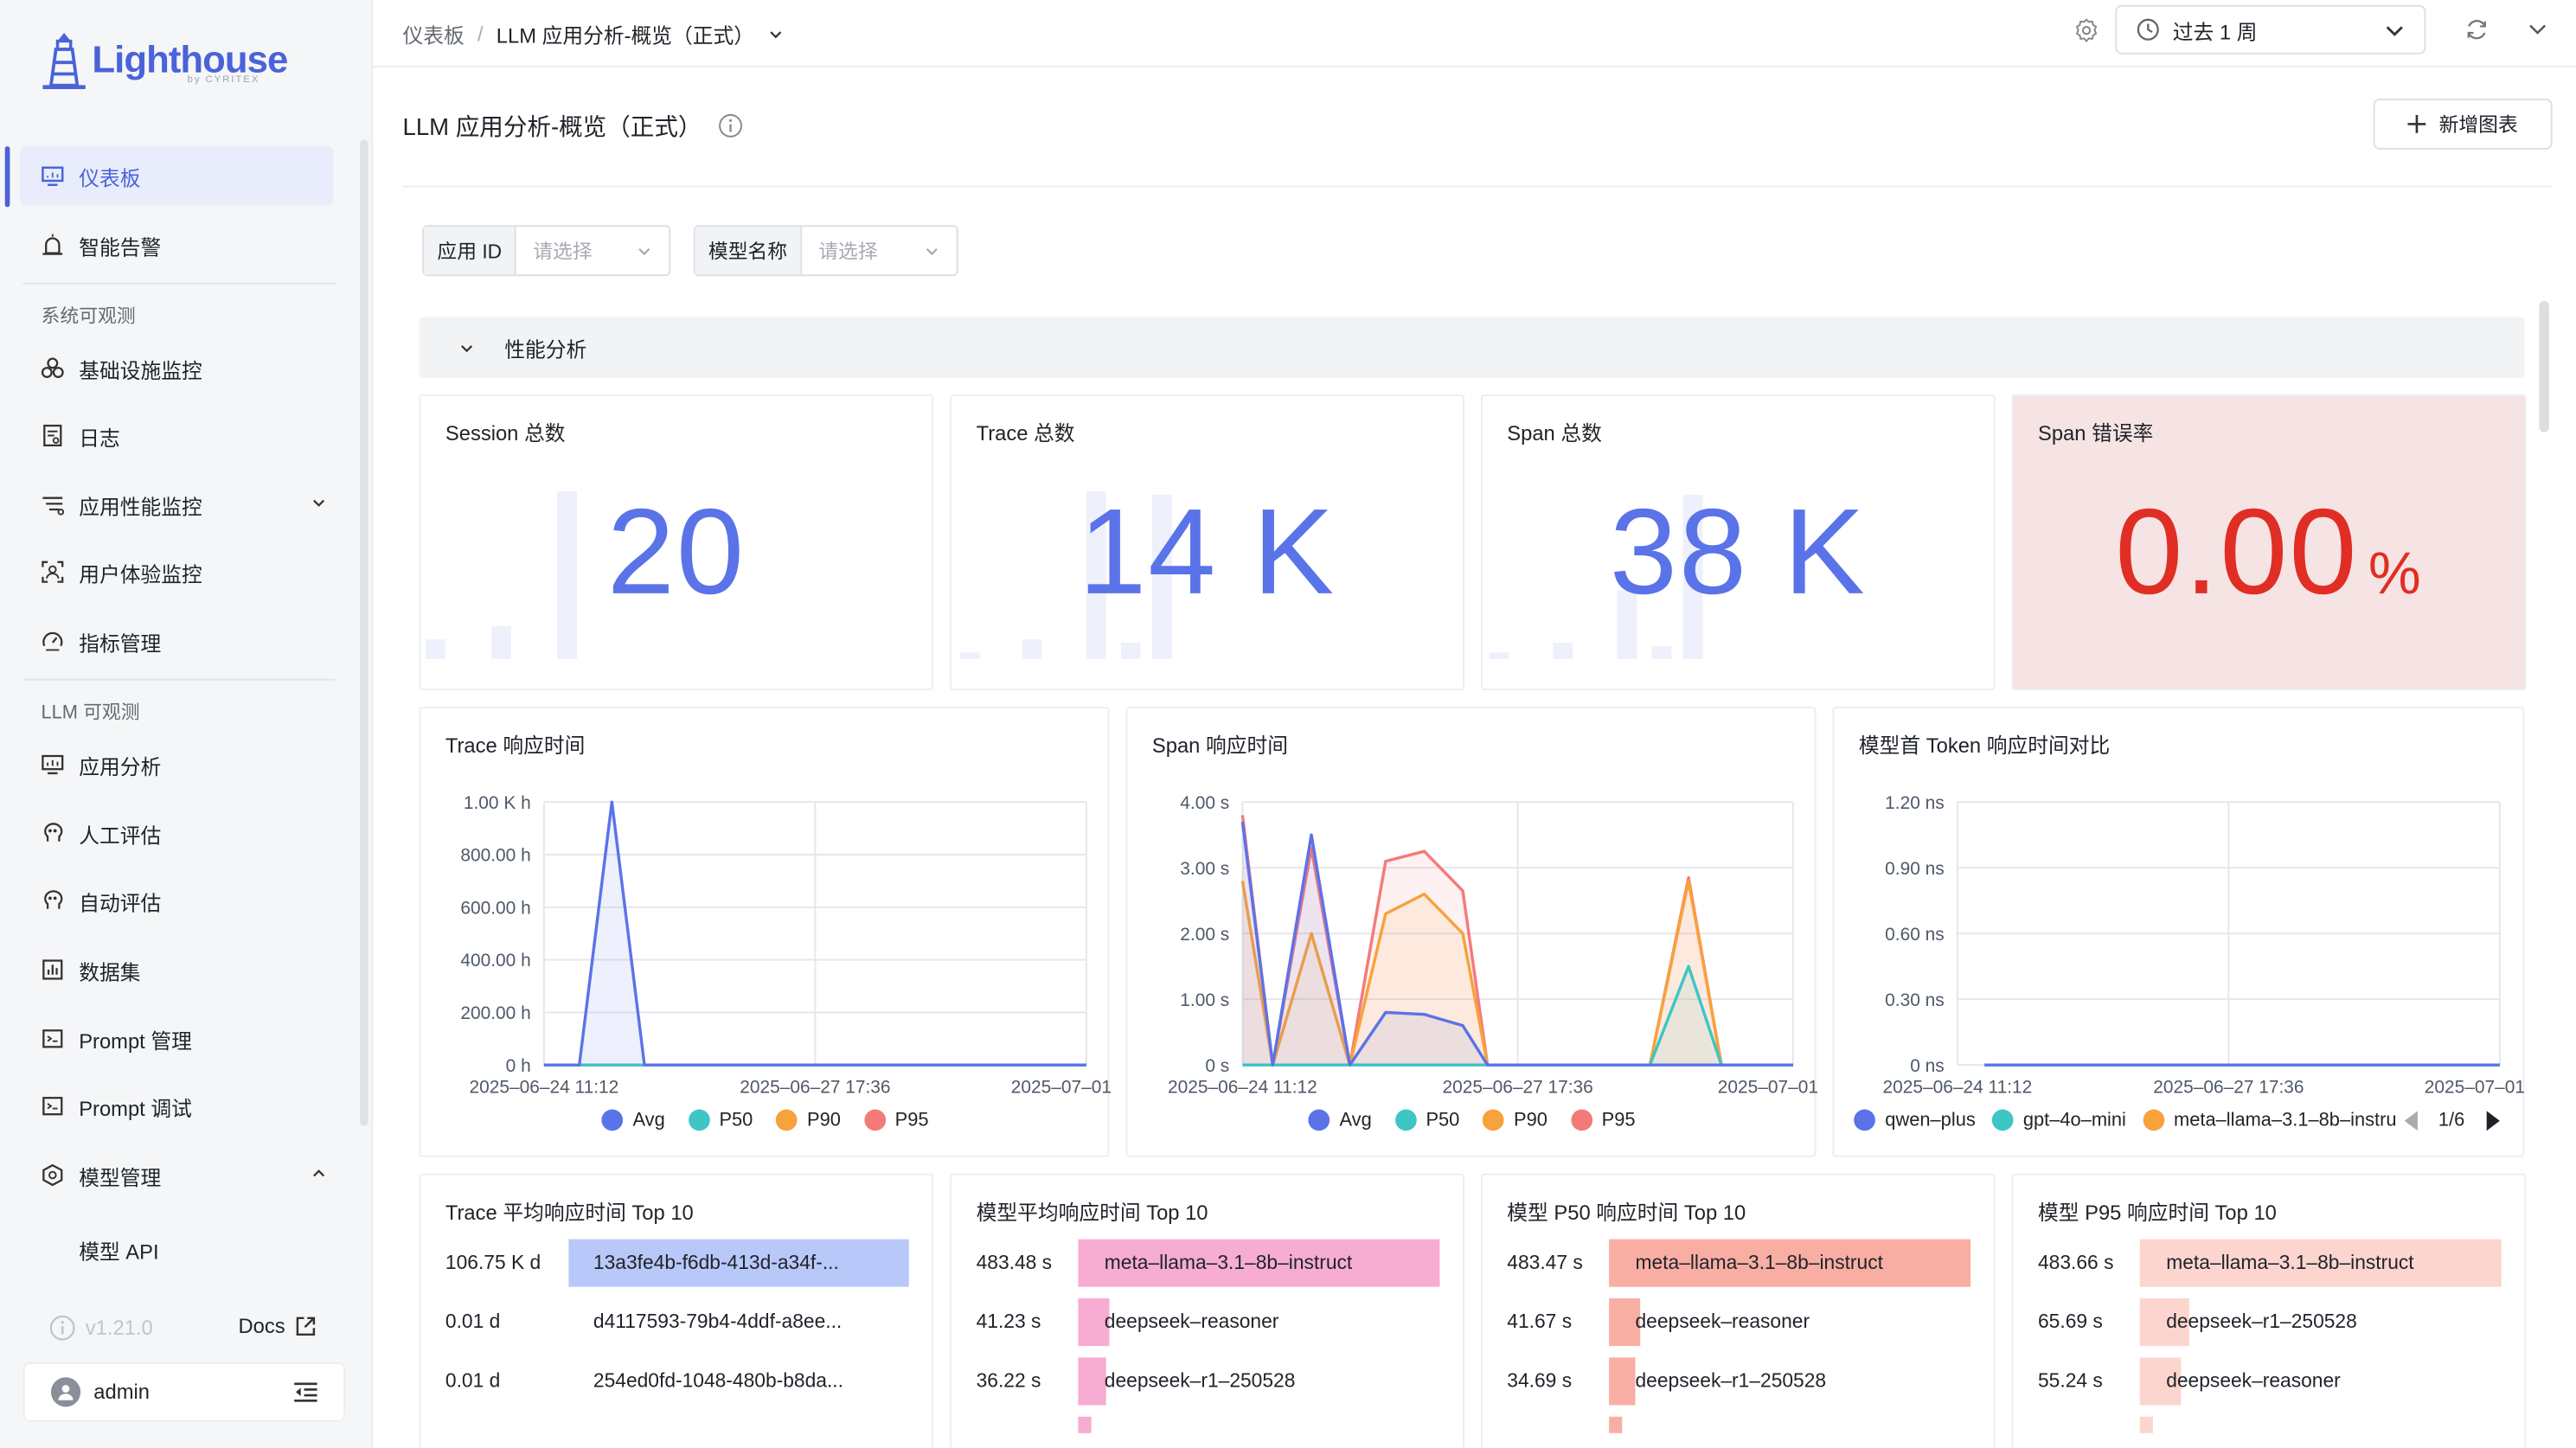 This screenshot has height=1448, width=2576. I want to click on stat-unit: %, so click(2395, 573).